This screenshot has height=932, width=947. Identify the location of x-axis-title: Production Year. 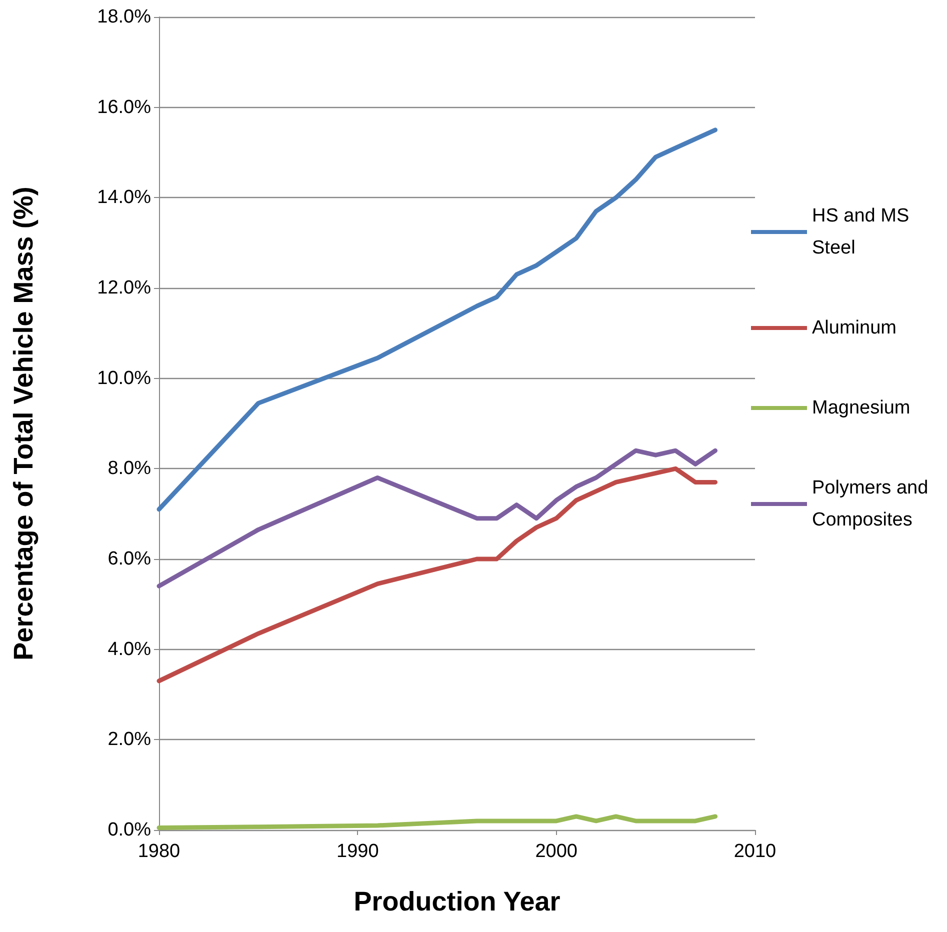
(457, 901).